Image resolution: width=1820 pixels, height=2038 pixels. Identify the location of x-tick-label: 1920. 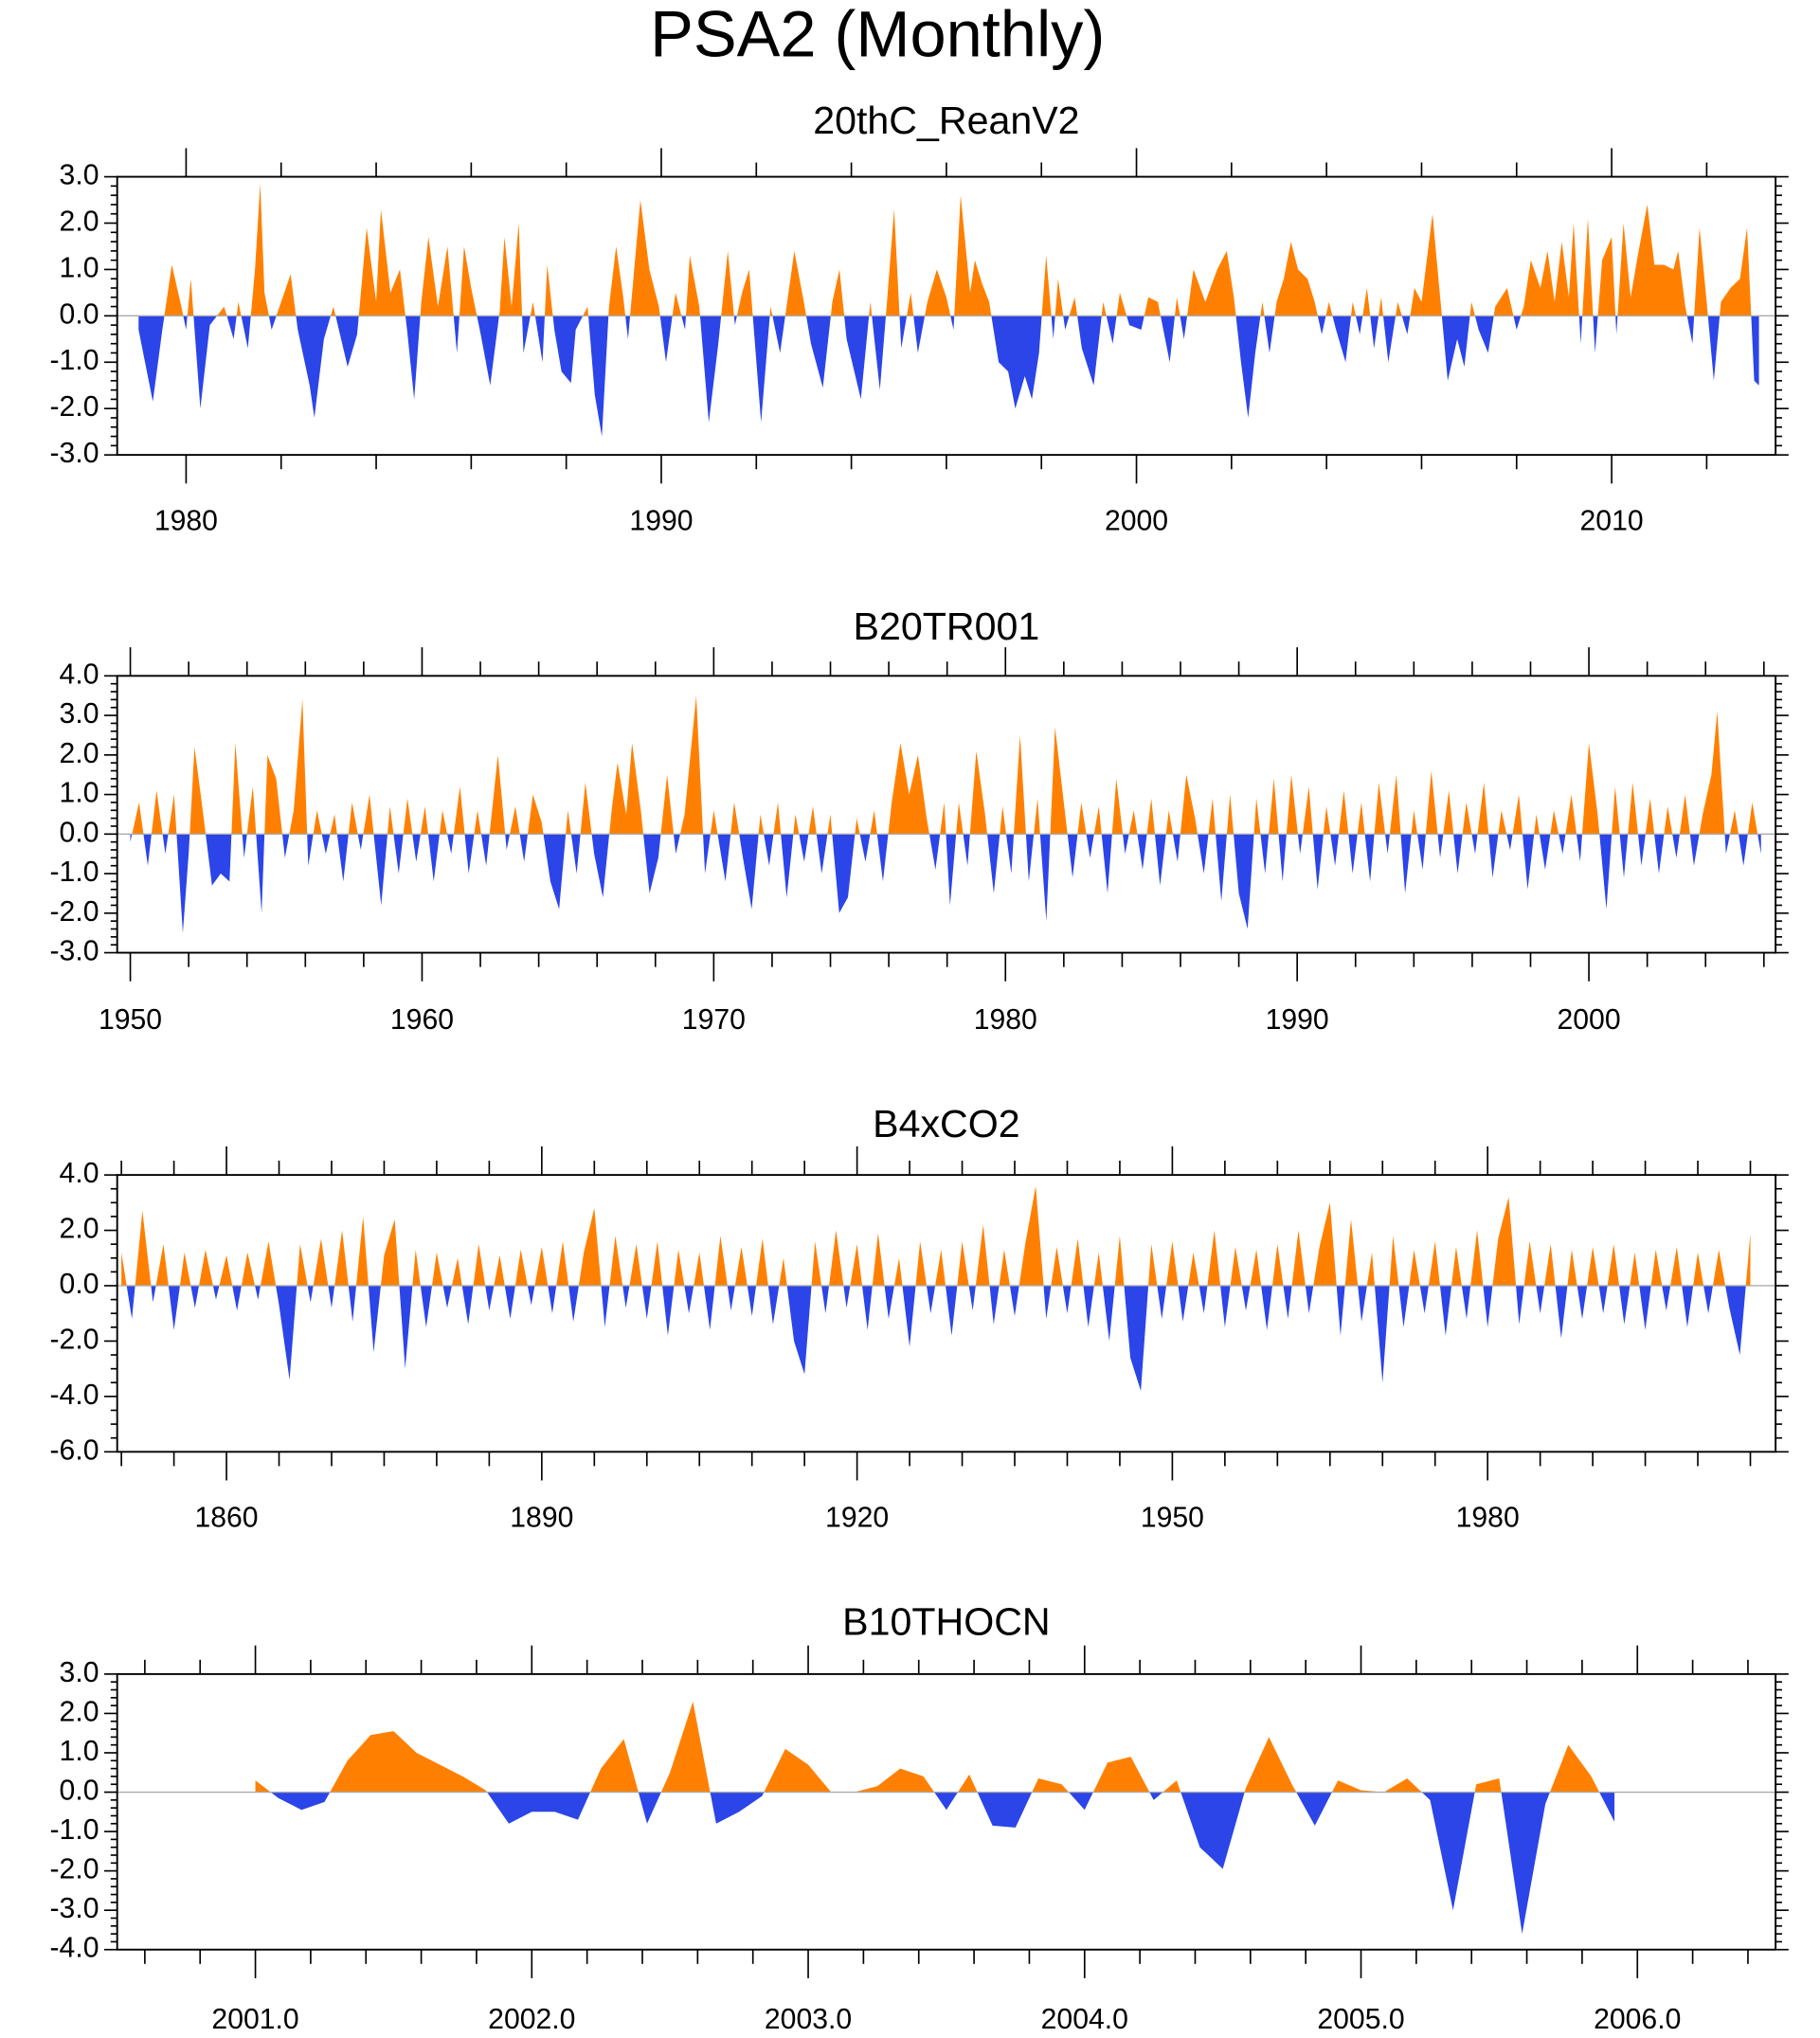
(857, 1518).